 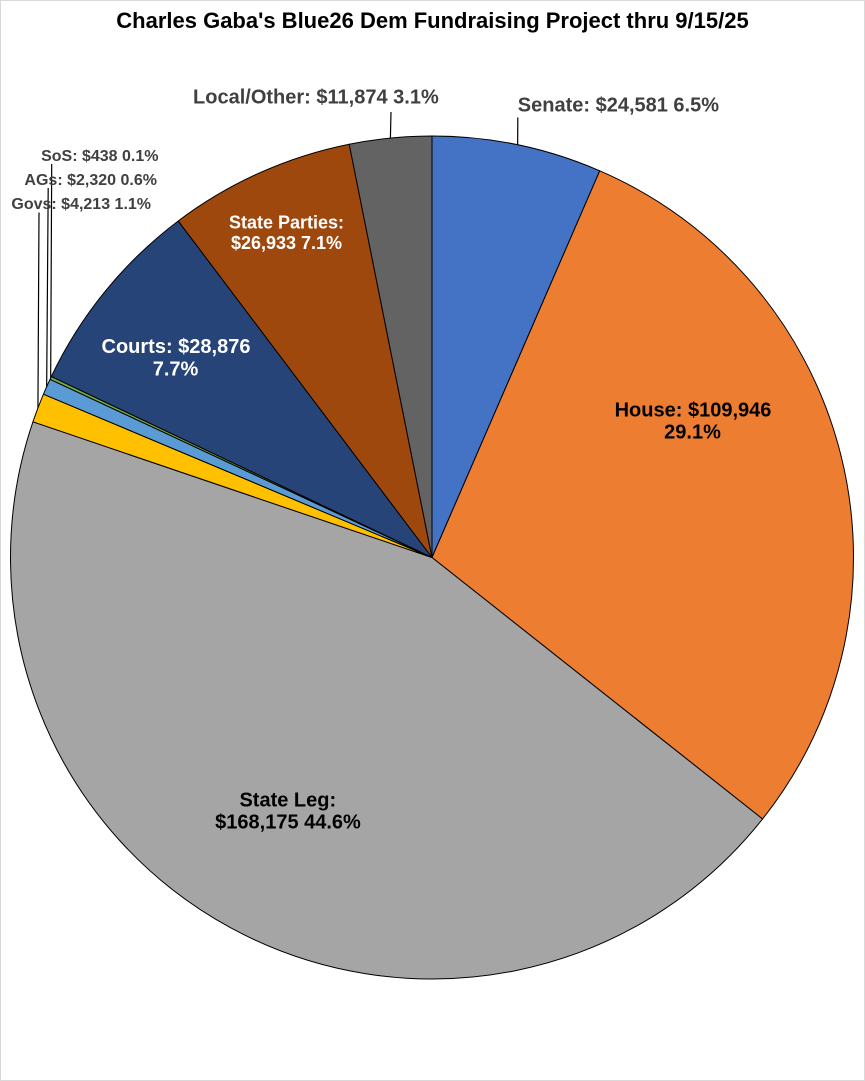 I want to click on svg-text: State Leg:, so click(x=287, y=800).